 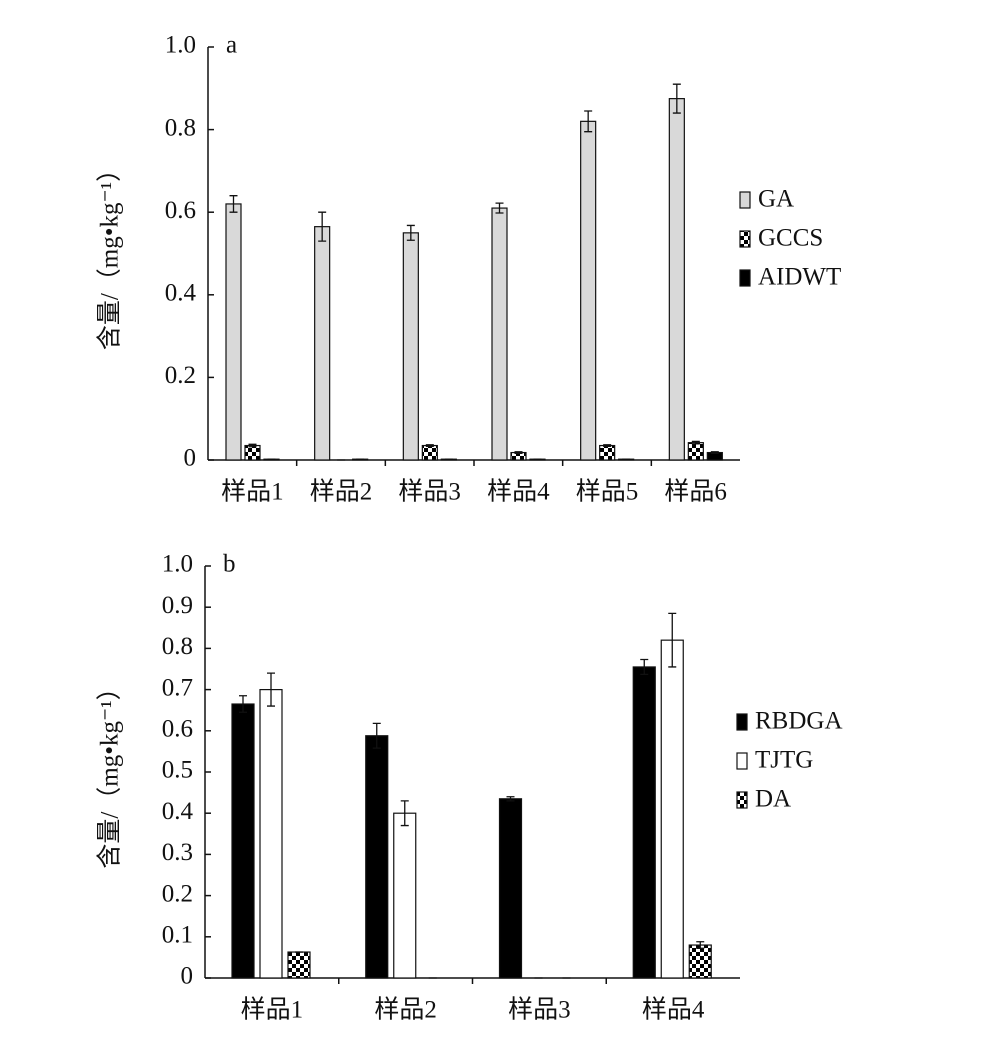 I want to click on legend-label: RBDGA, so click(x=799, y=721).